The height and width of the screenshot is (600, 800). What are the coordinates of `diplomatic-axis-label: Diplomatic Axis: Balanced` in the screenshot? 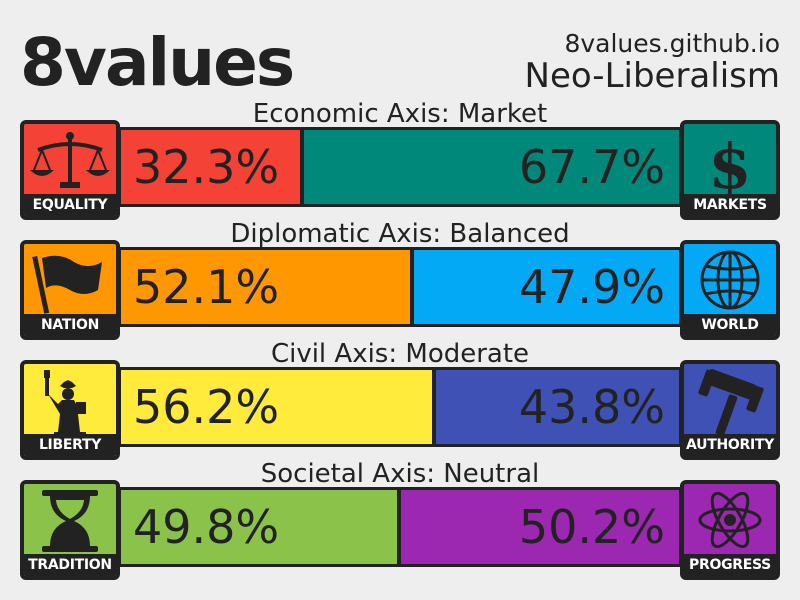 It's located at (400, 234).